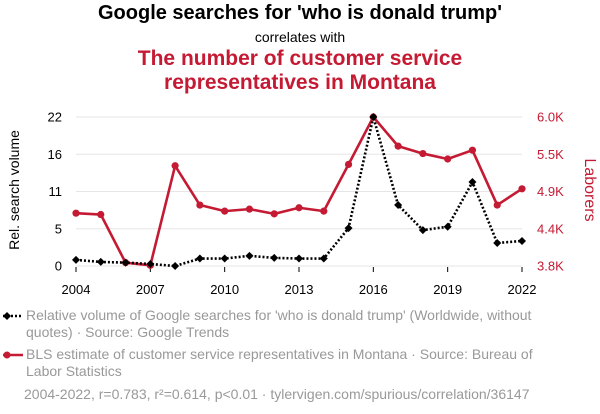  I want to click on x-tick-label: 2004, so click(76, 289).